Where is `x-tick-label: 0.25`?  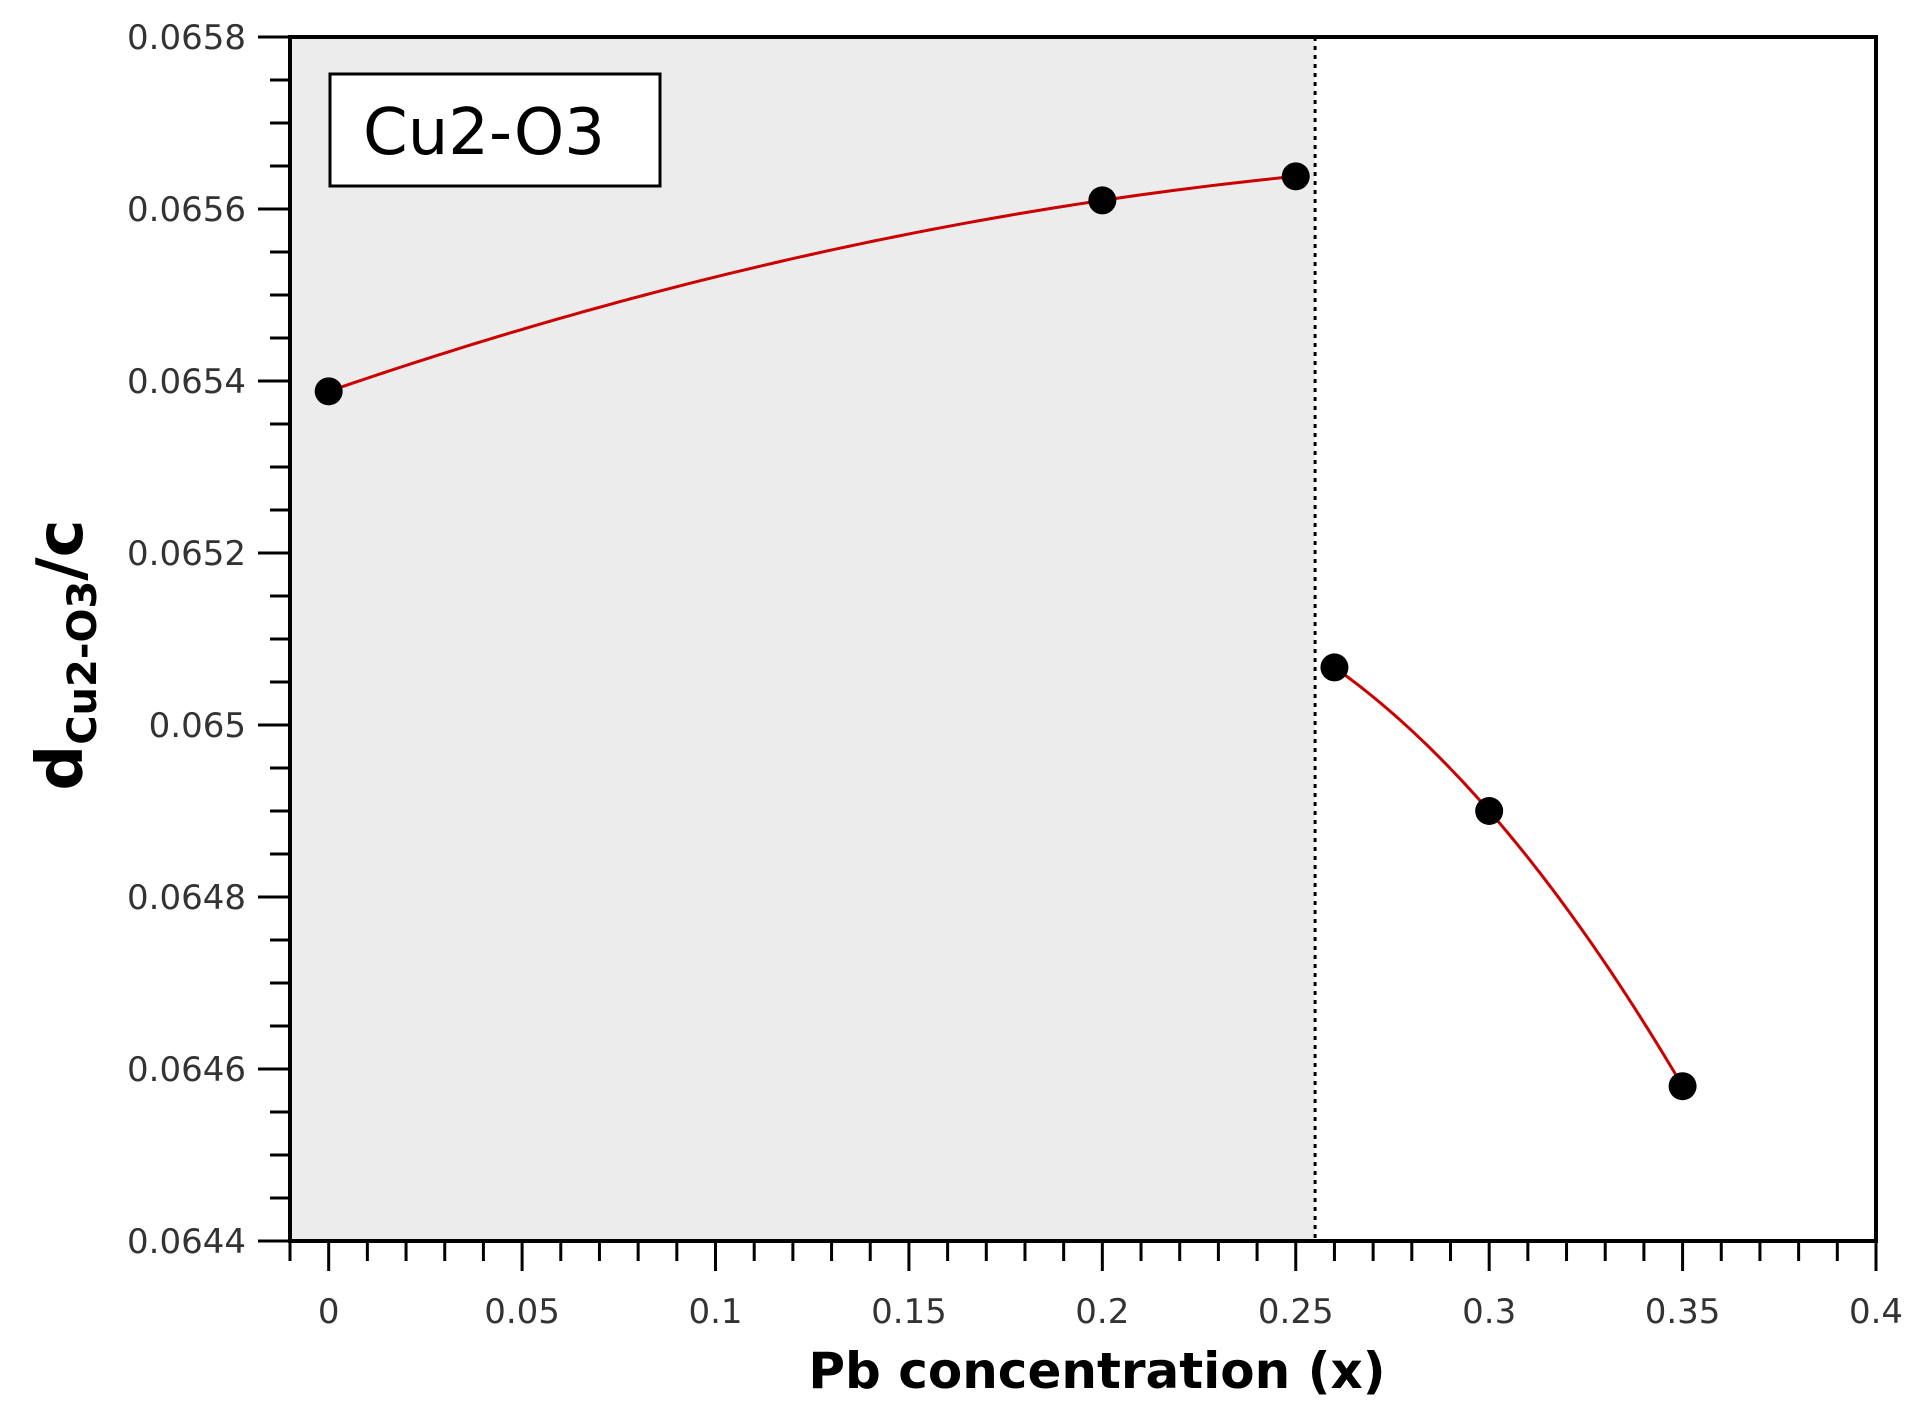 x-tick-label: 0.25 is located at coordinates (1296, 1312).